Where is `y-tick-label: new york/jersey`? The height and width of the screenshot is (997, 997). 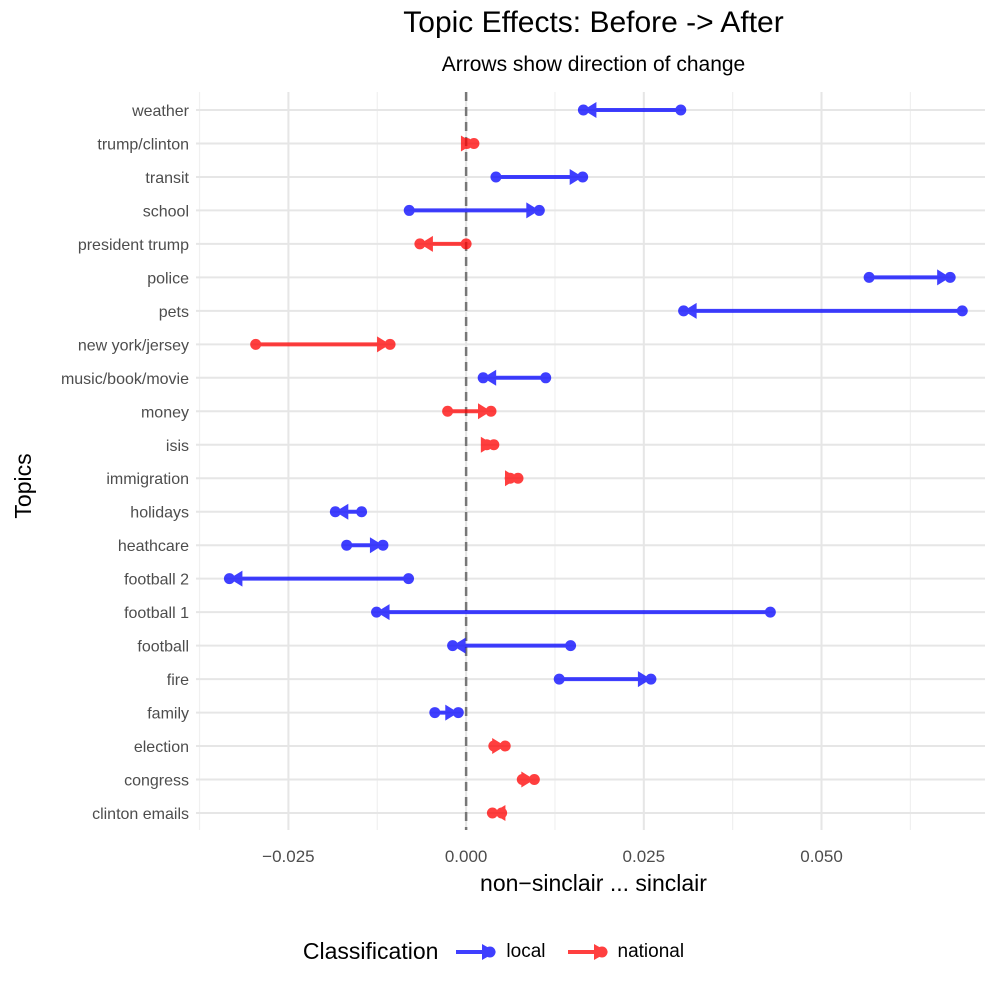
y-tick-label: new york/jersey is located at coordinates (133, 345).